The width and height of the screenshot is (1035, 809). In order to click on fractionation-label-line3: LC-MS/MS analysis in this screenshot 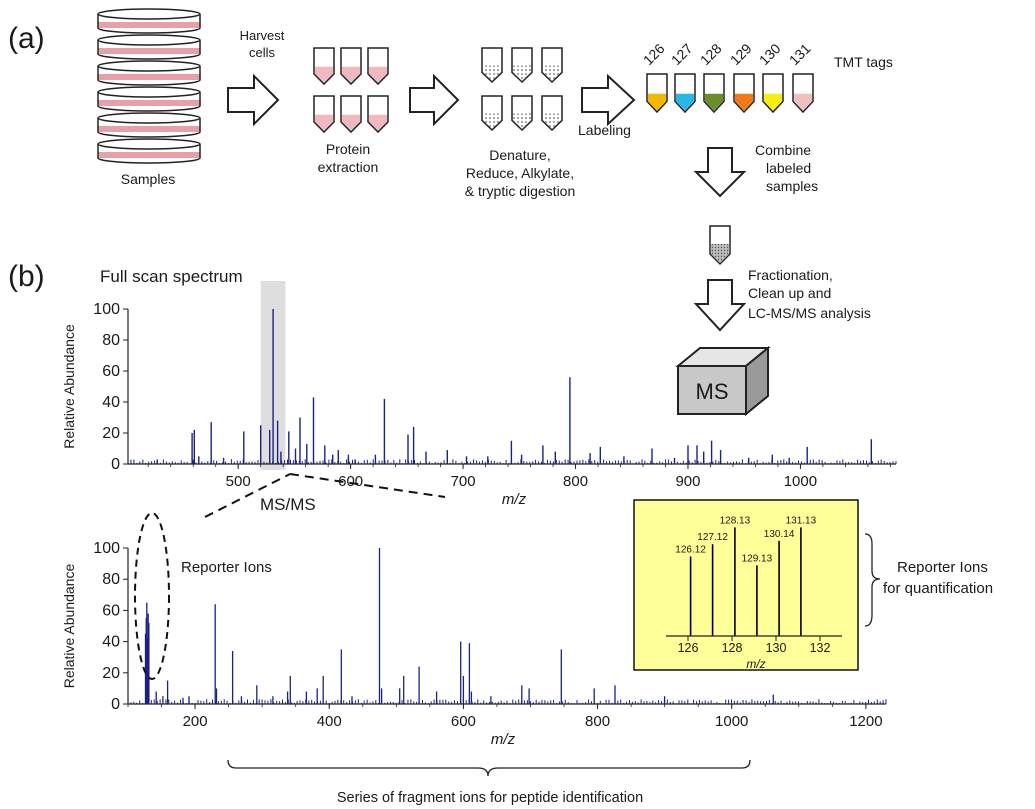, I will do `click(809, 313)`.